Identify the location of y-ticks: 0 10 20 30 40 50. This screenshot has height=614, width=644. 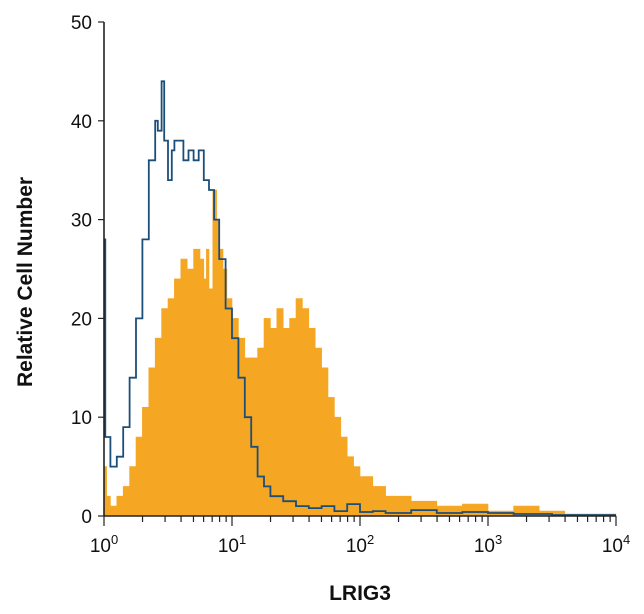
(87, 270).